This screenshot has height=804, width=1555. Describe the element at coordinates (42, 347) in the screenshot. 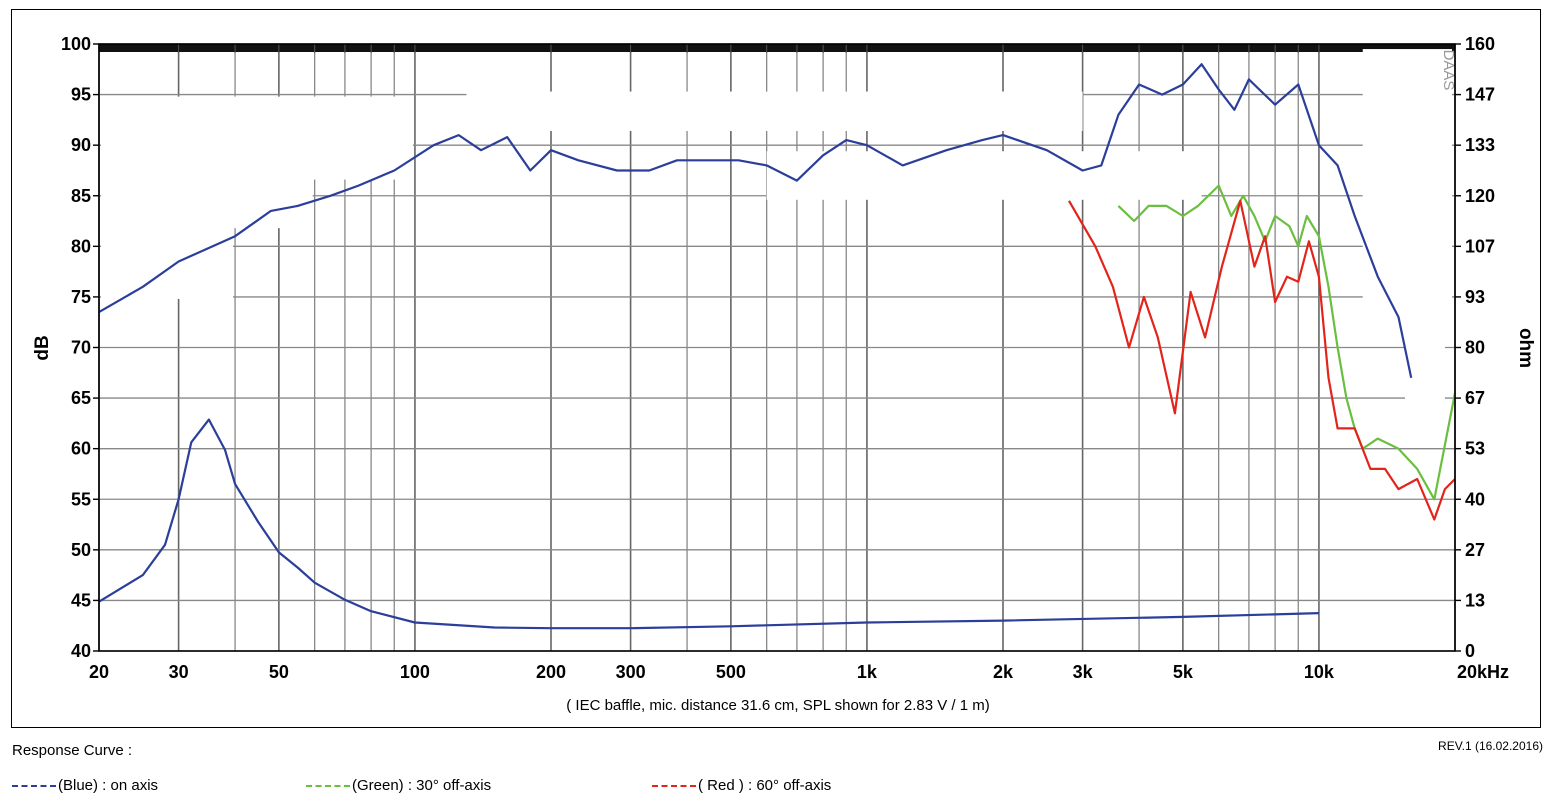

I see `y-axis-label: dB` at that location.